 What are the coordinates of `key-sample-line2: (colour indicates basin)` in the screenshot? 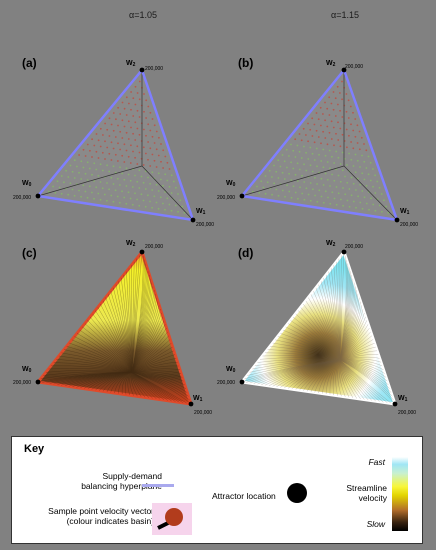 It's located at (110, 521).